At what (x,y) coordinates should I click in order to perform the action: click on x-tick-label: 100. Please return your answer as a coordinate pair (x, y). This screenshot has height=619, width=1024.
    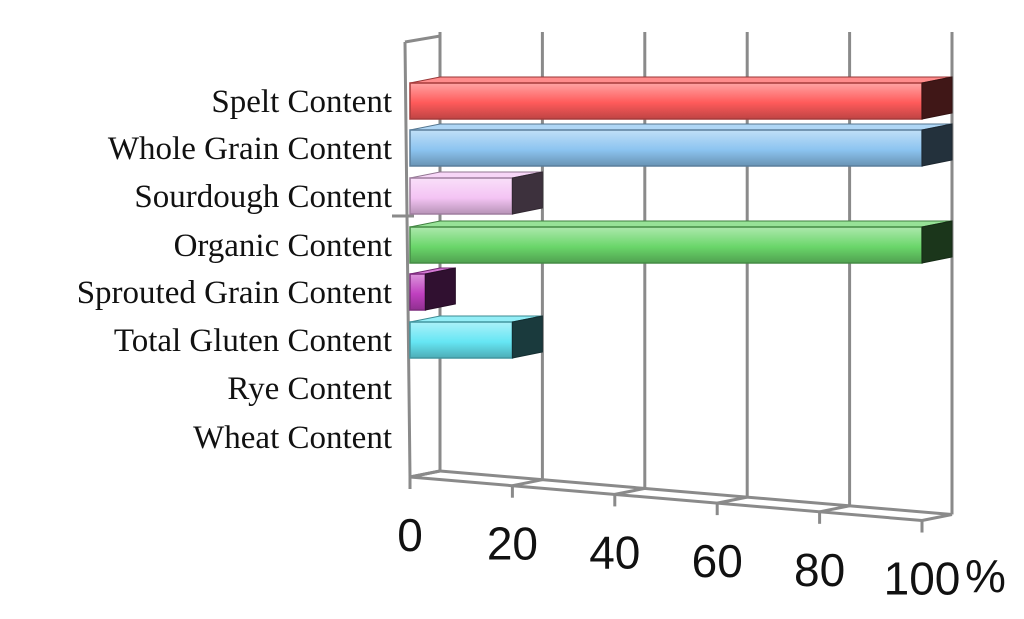
    Looking at the image, I should click on (922, 579).